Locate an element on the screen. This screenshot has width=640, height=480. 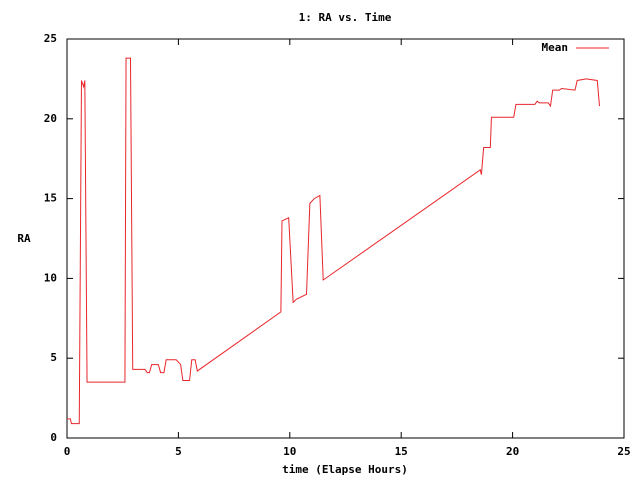
x-tick-label: 15 is located at coordinates (401, 451).